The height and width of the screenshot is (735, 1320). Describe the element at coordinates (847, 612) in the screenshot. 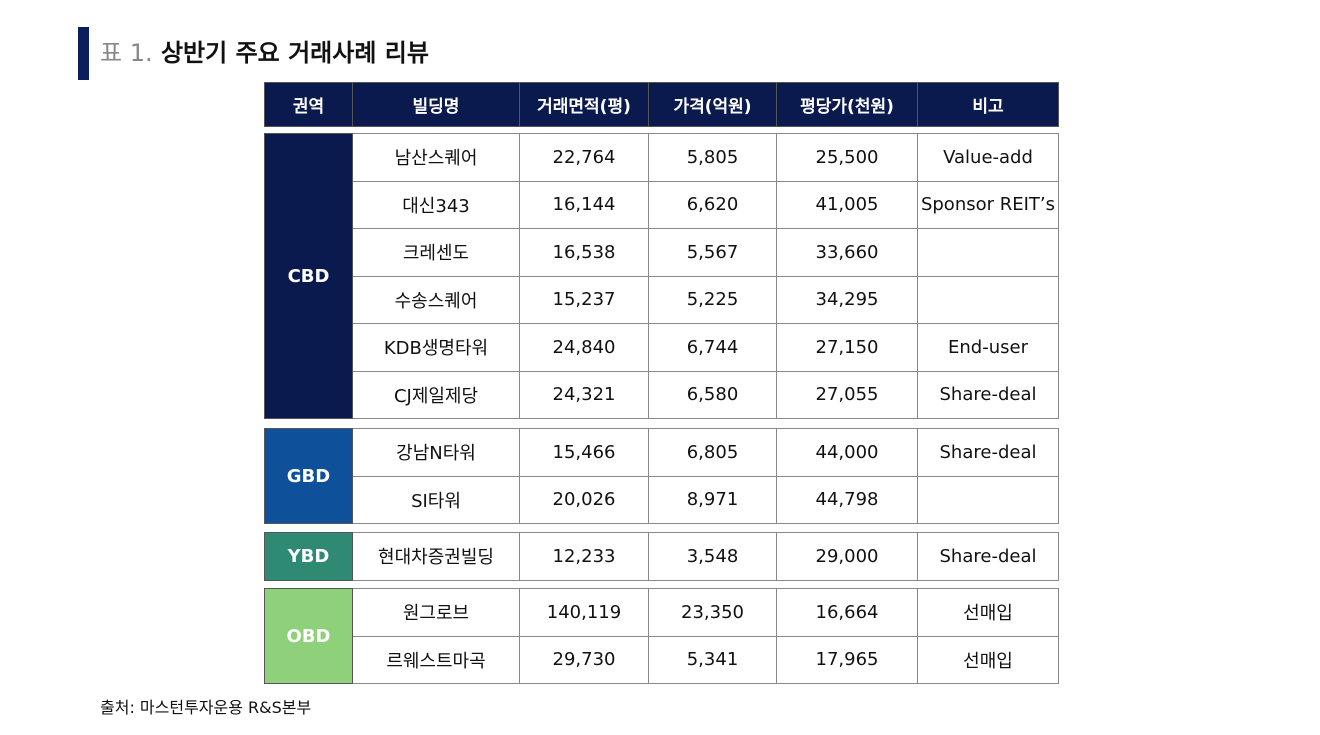

I see `price-per-pyeong-cell: 16,664` at that location.